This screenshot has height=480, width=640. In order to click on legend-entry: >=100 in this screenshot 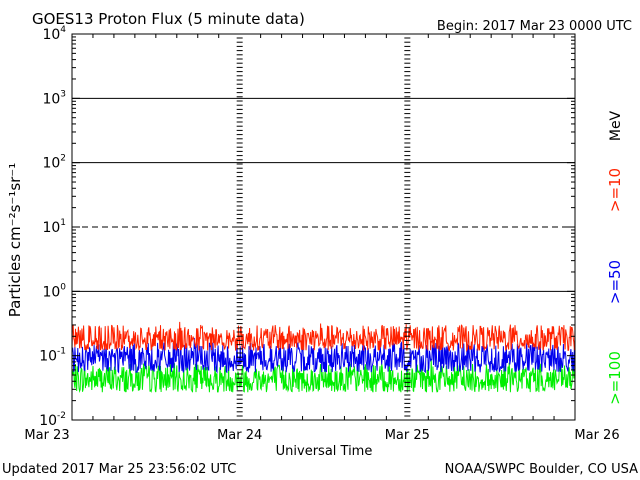, I will do `click(615, 378)`.